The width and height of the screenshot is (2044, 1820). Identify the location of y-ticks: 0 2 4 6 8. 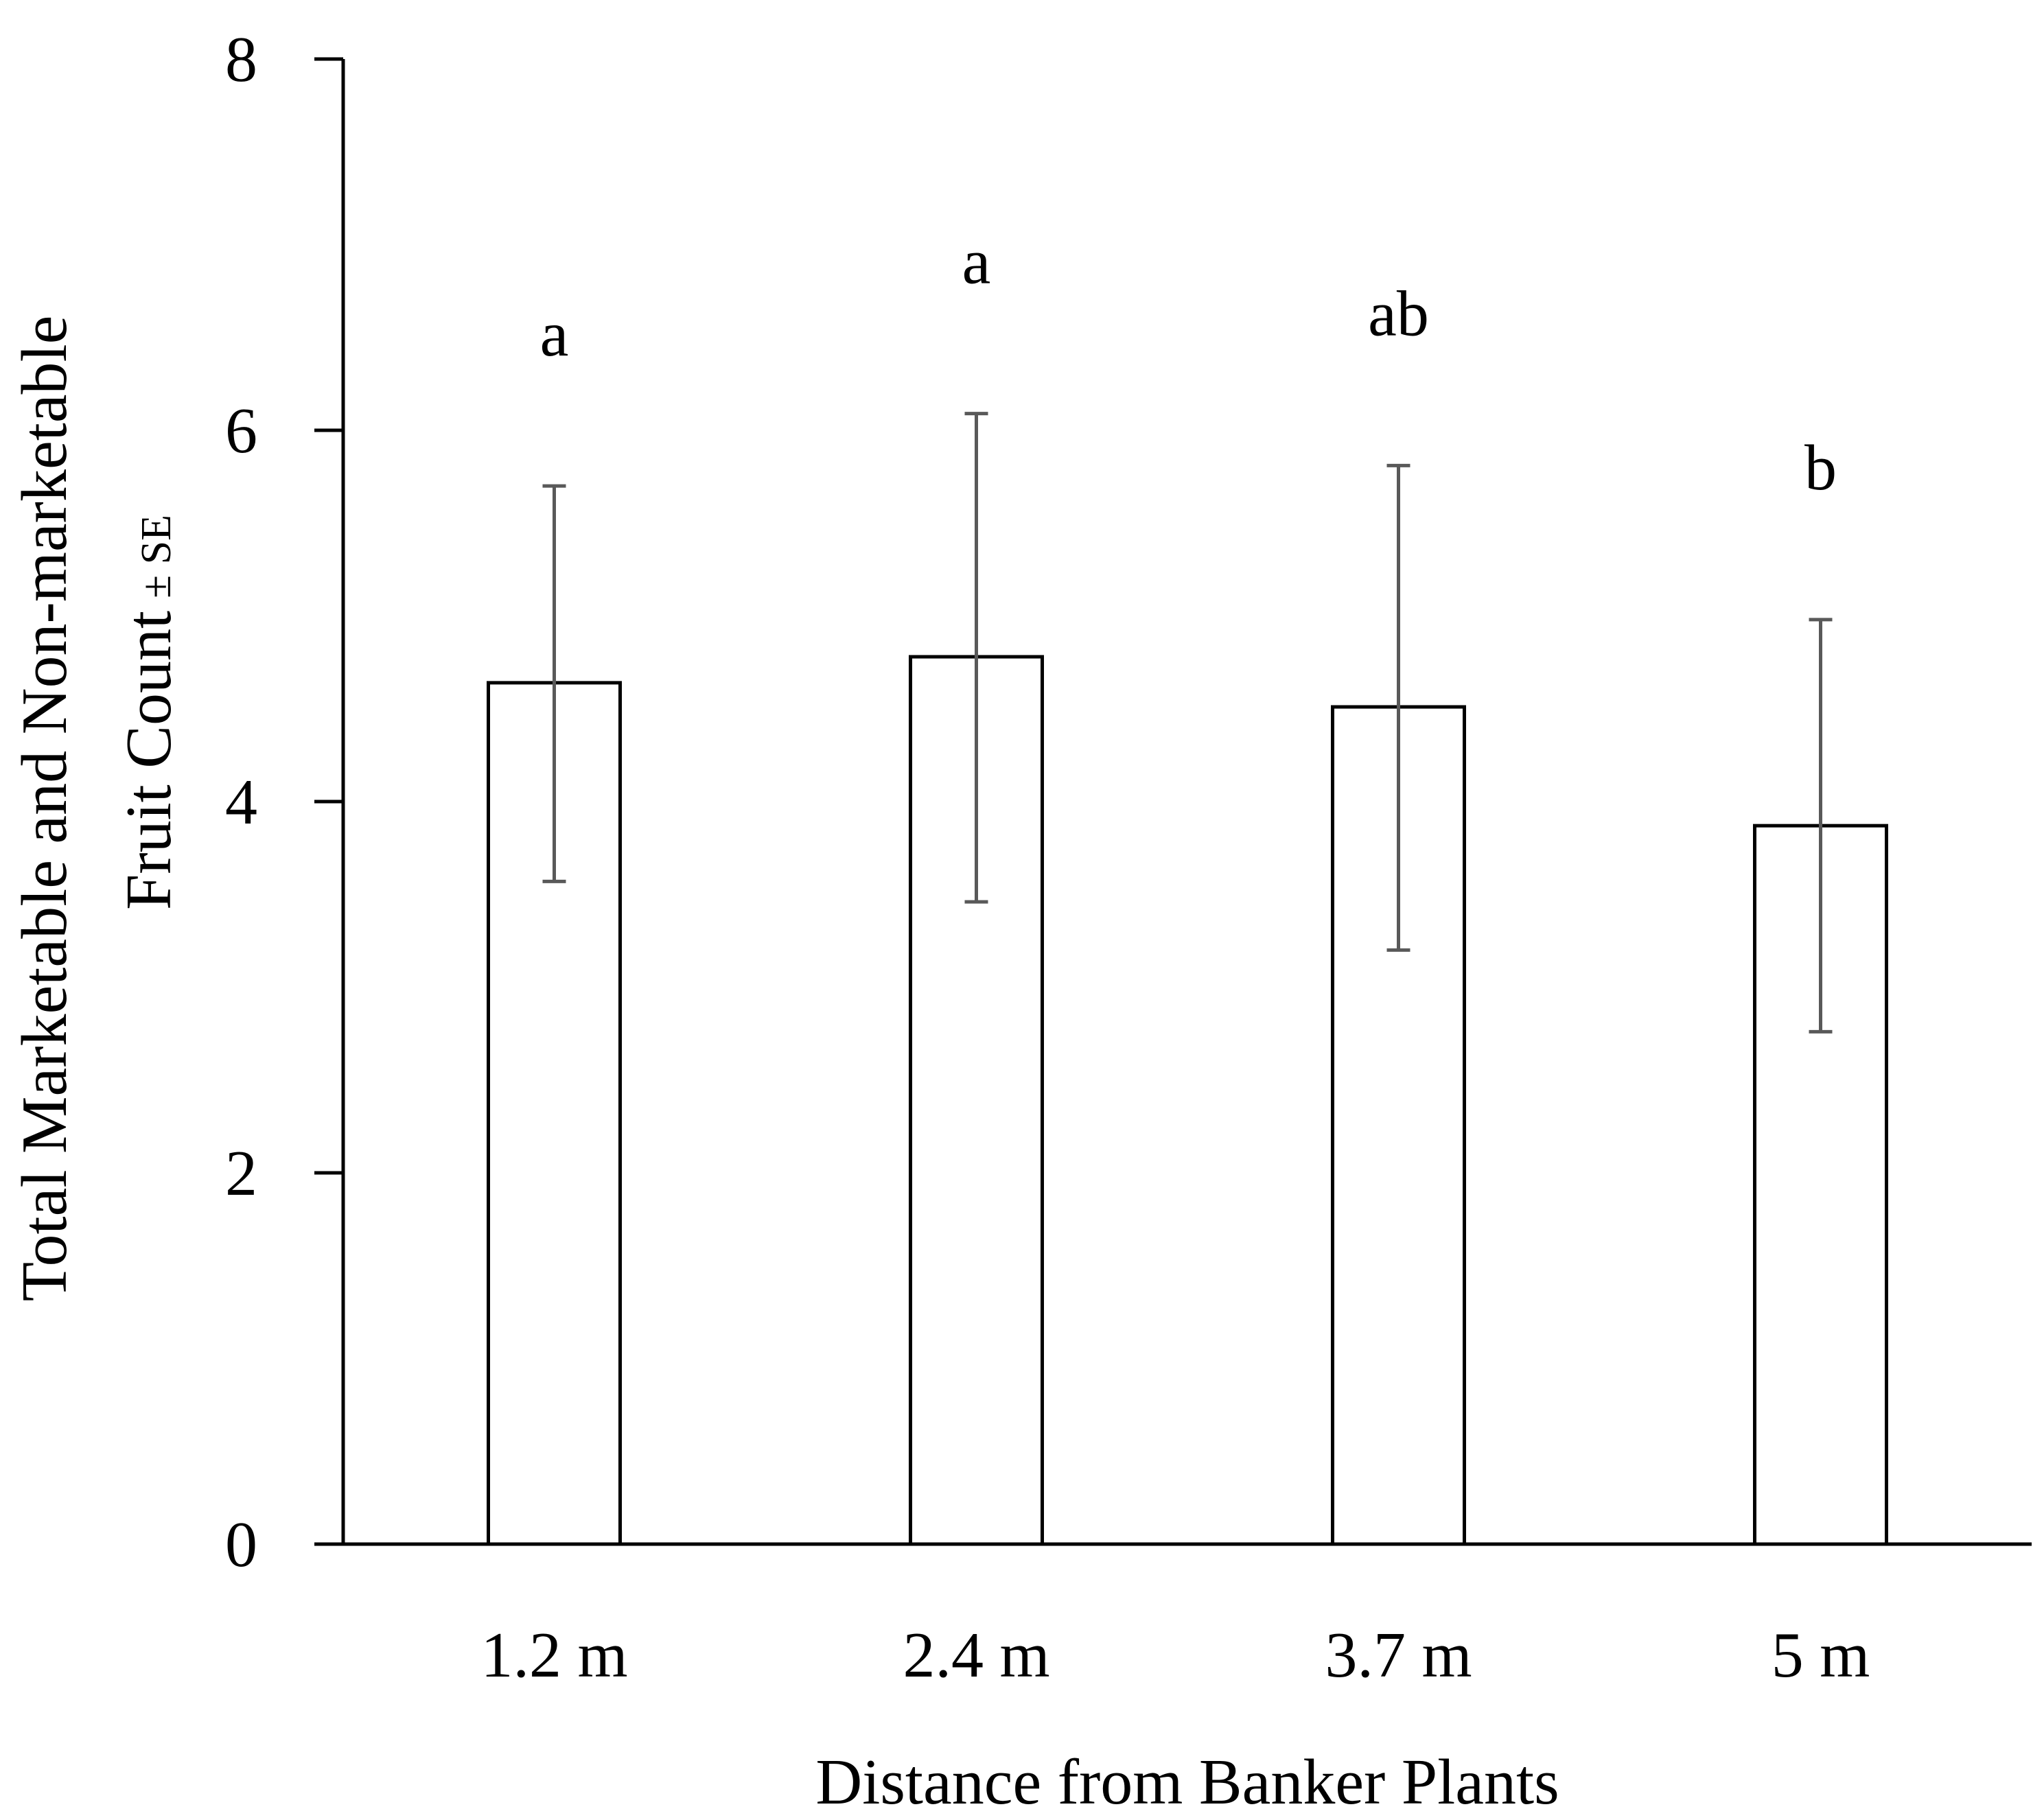
(284, 802).